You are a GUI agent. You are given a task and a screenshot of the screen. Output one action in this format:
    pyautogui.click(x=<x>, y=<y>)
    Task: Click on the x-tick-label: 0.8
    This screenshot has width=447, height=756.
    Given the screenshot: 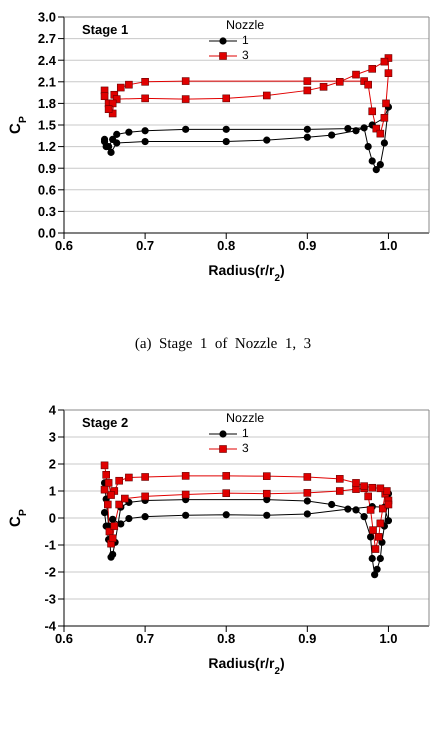 What is the action you would take?
    pyautogui.click(x=226, y=246)
    